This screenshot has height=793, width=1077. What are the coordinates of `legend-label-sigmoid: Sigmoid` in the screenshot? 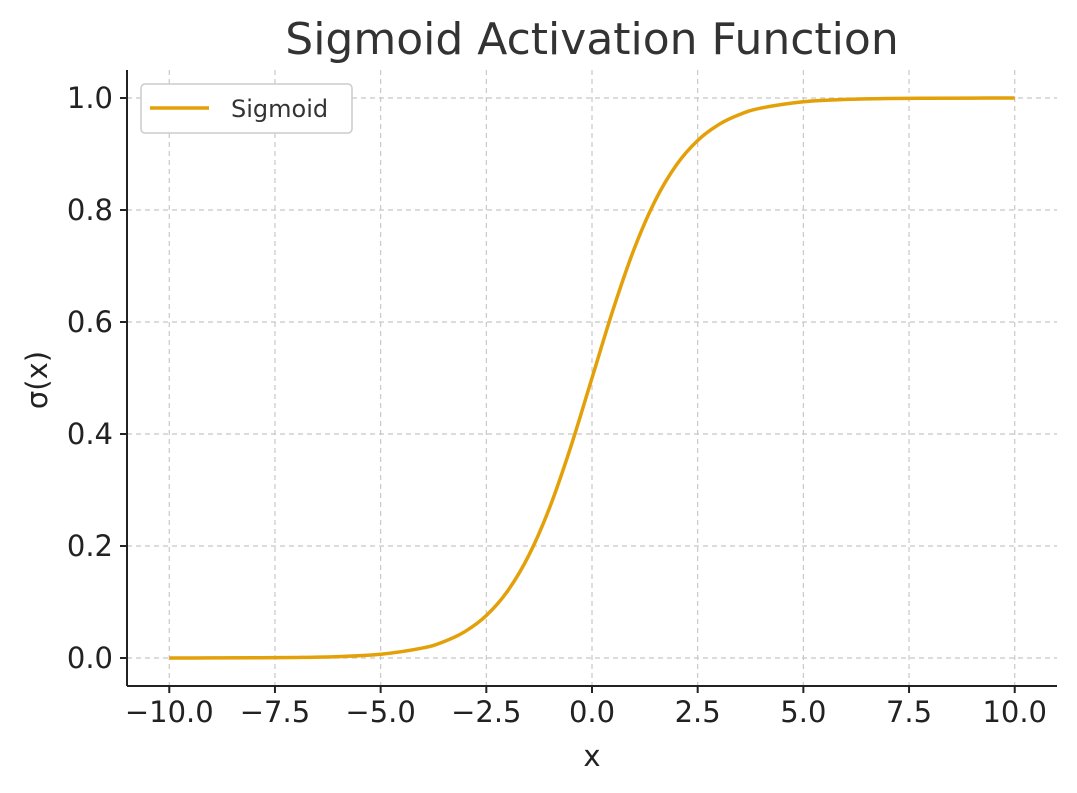 It's located at (279, 109).